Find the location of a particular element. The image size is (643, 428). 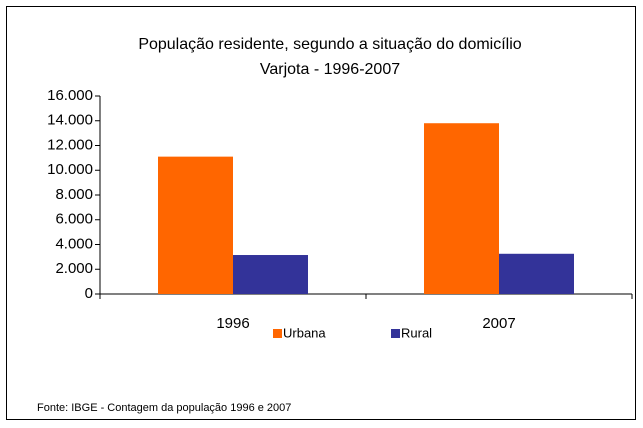

y-tick-label: 8.000 is located at coordinates (74, 194).